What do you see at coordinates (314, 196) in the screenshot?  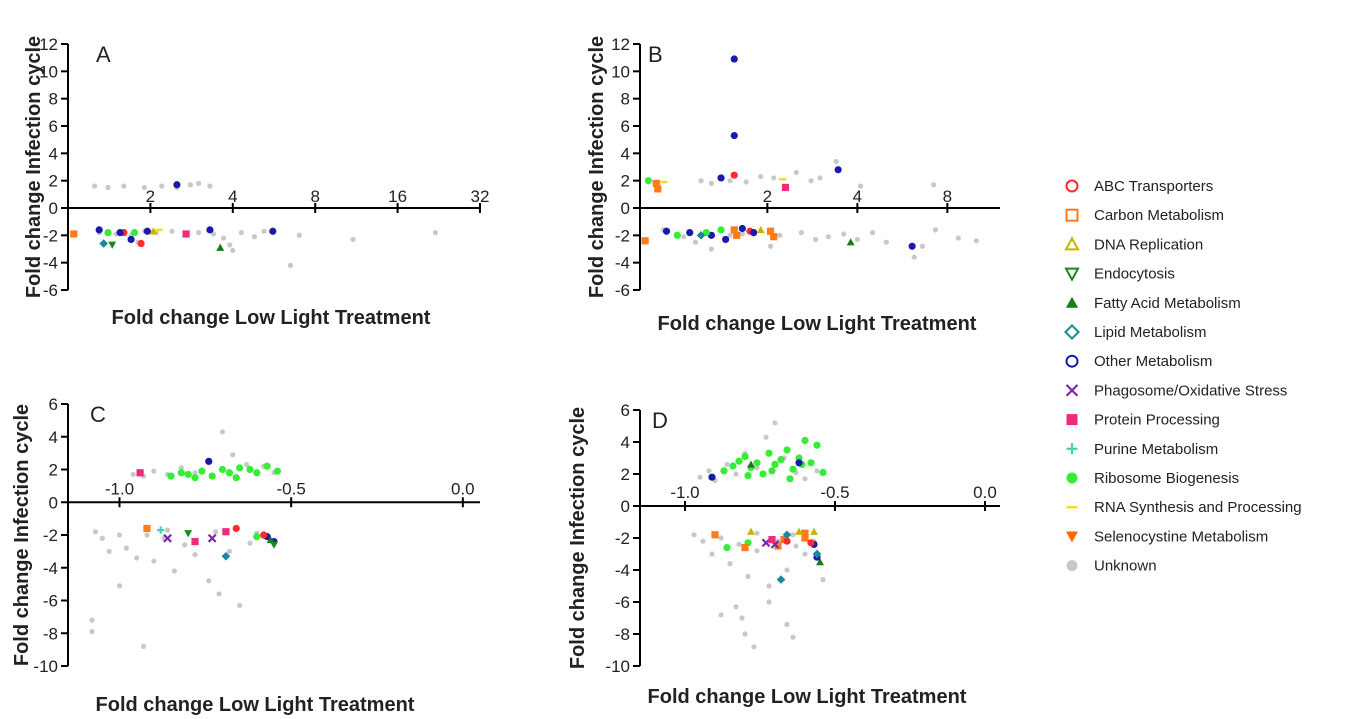 I see `x-tick-label: 8` at bounding box center [314, 196].